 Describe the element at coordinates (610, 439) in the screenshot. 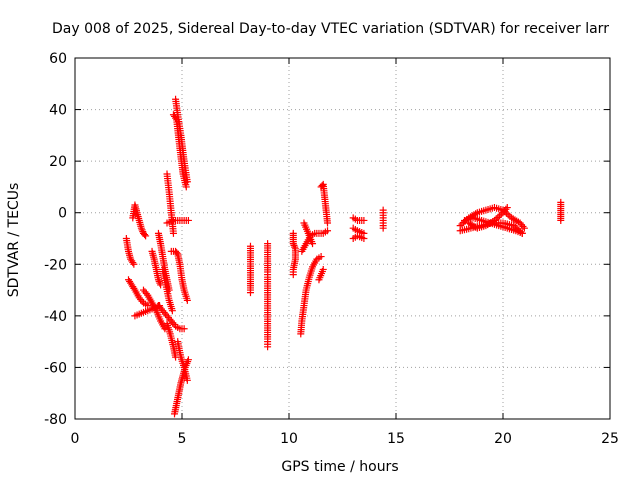

I see `x-tick-label: 25` at that location.